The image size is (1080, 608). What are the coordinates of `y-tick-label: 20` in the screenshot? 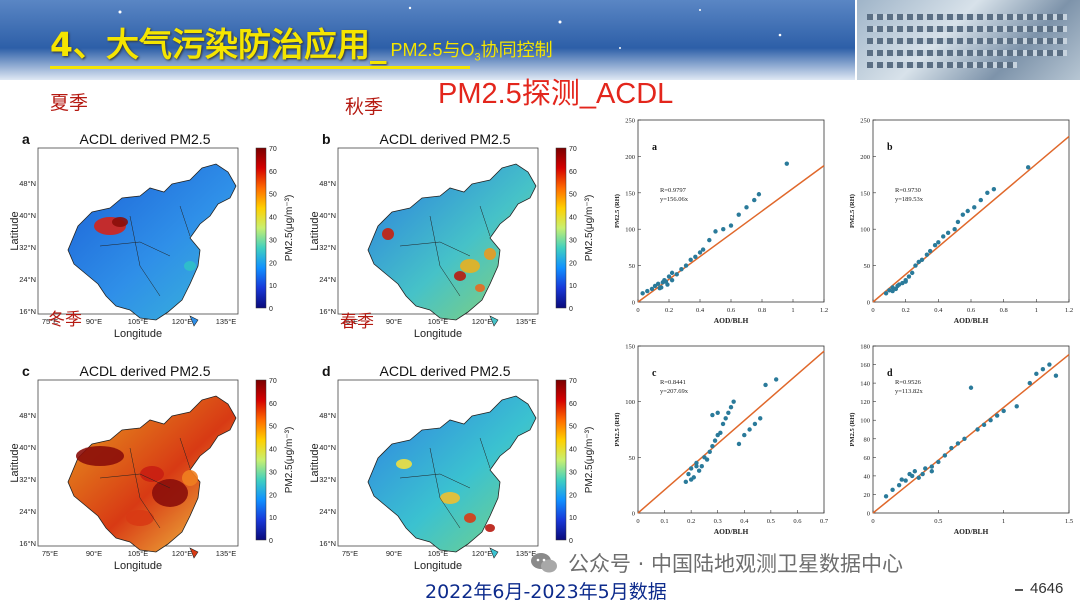 It's located at (867, 495).